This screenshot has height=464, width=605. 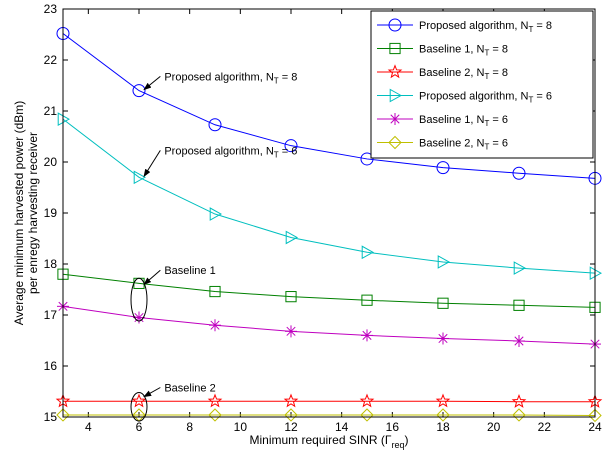 I want to click on annotation-text: Baseline 2, so click(x=189, y=389).